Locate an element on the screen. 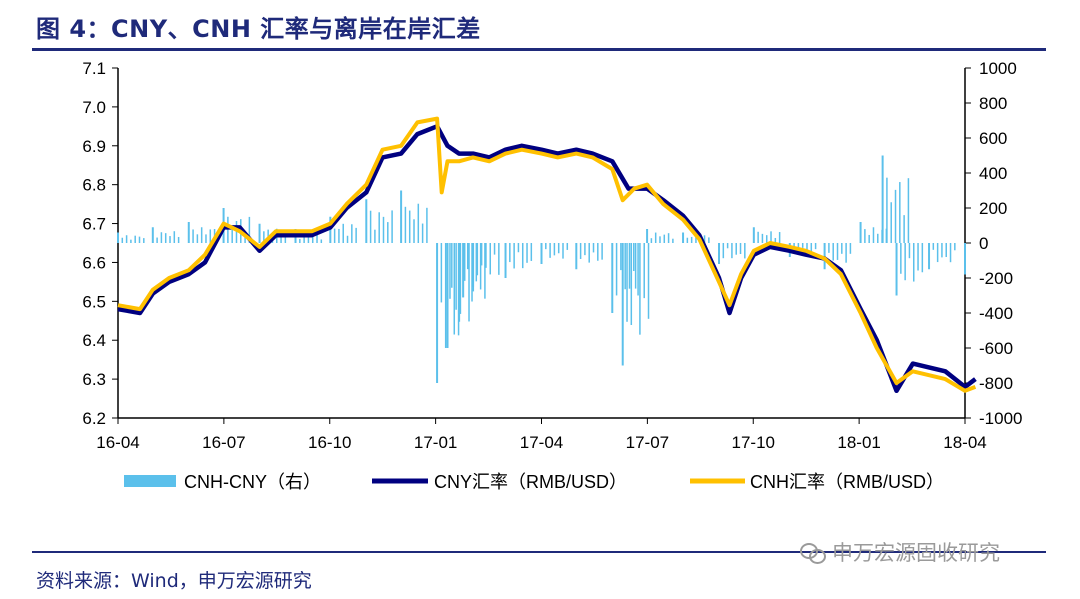  right-tick-label: 0 is located at coordinates (983, 243).